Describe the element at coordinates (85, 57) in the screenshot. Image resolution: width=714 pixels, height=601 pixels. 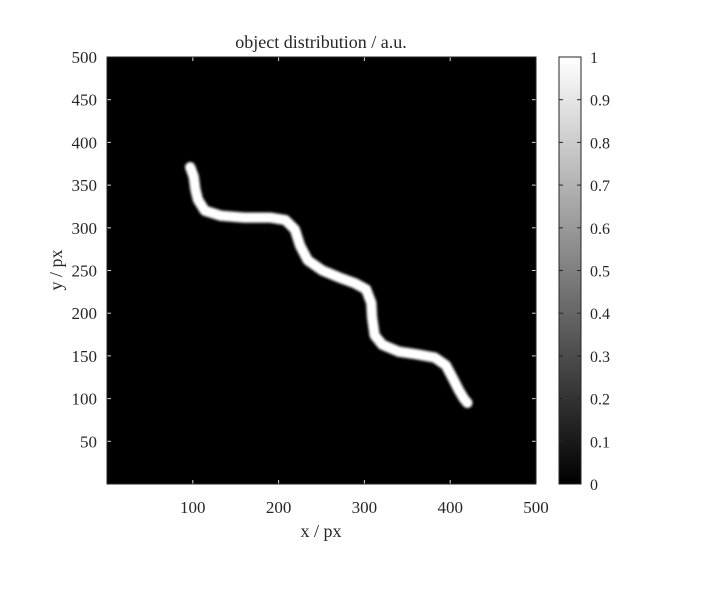
I see `y-tick-label: 500` at that location.